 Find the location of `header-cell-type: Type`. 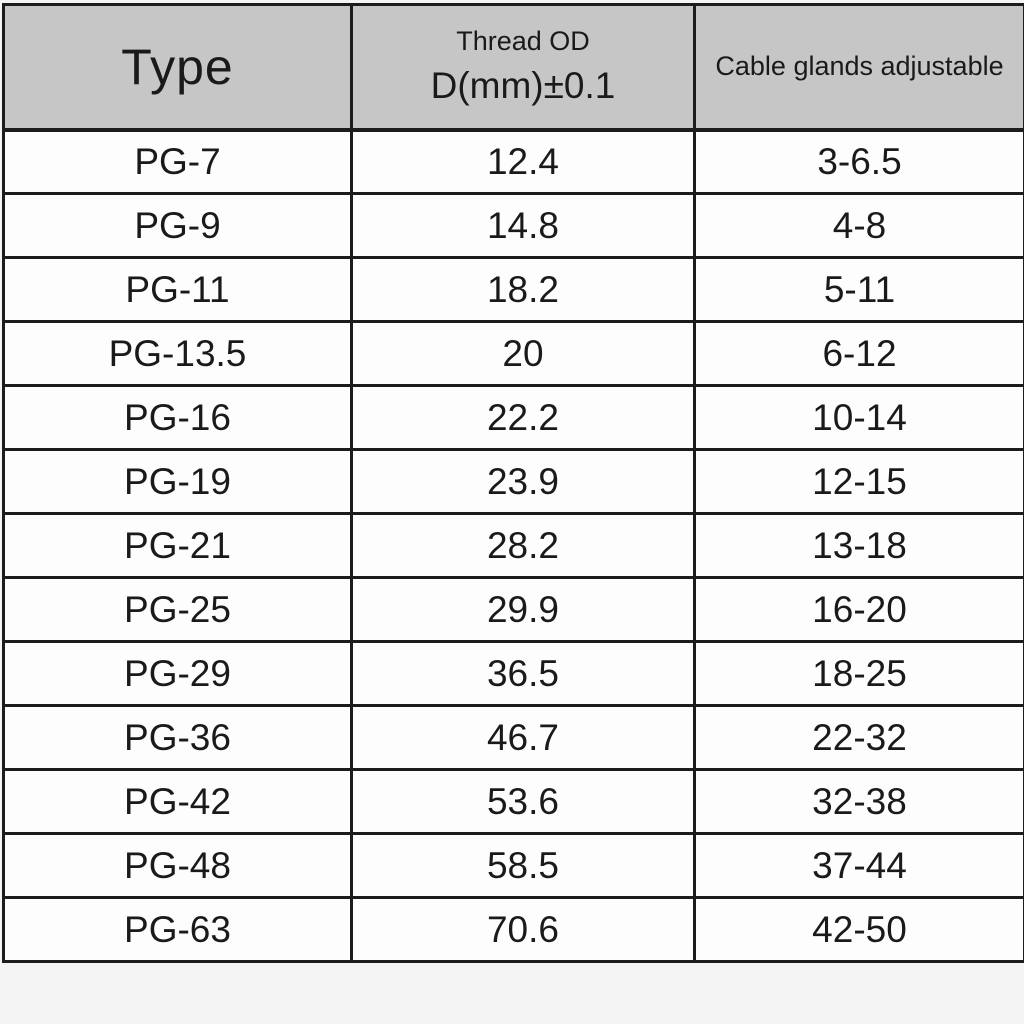

header-cell-type: Type is located at coordinates (177, 67).